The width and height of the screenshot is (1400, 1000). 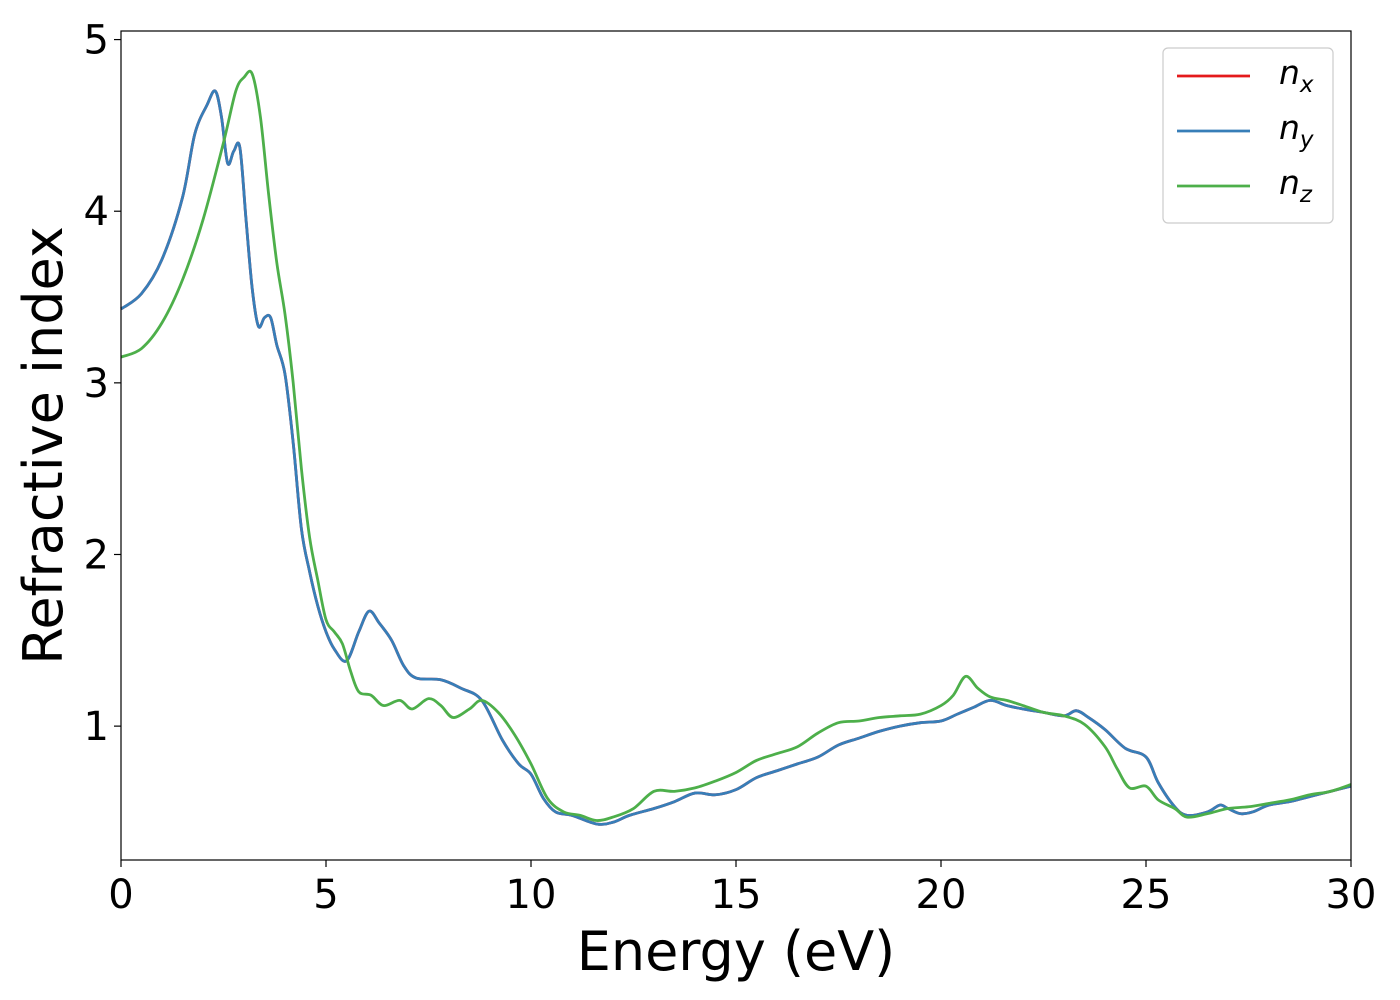 What do you see at coordinates (1296, 185) in the screenshot?
I see `legend-label: nz` at bounding box center [1296, 185].